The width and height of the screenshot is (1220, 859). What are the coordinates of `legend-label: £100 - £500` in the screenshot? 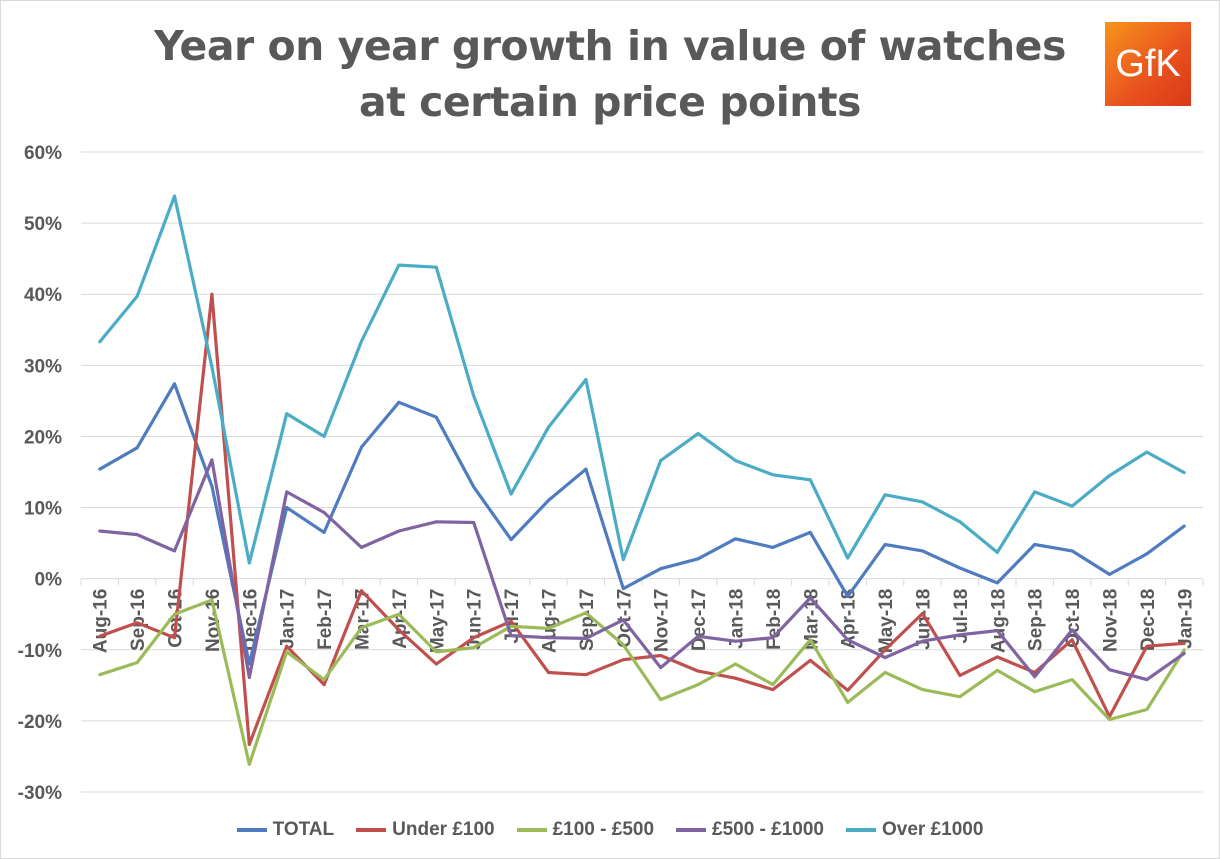 It's located at (603, 829).